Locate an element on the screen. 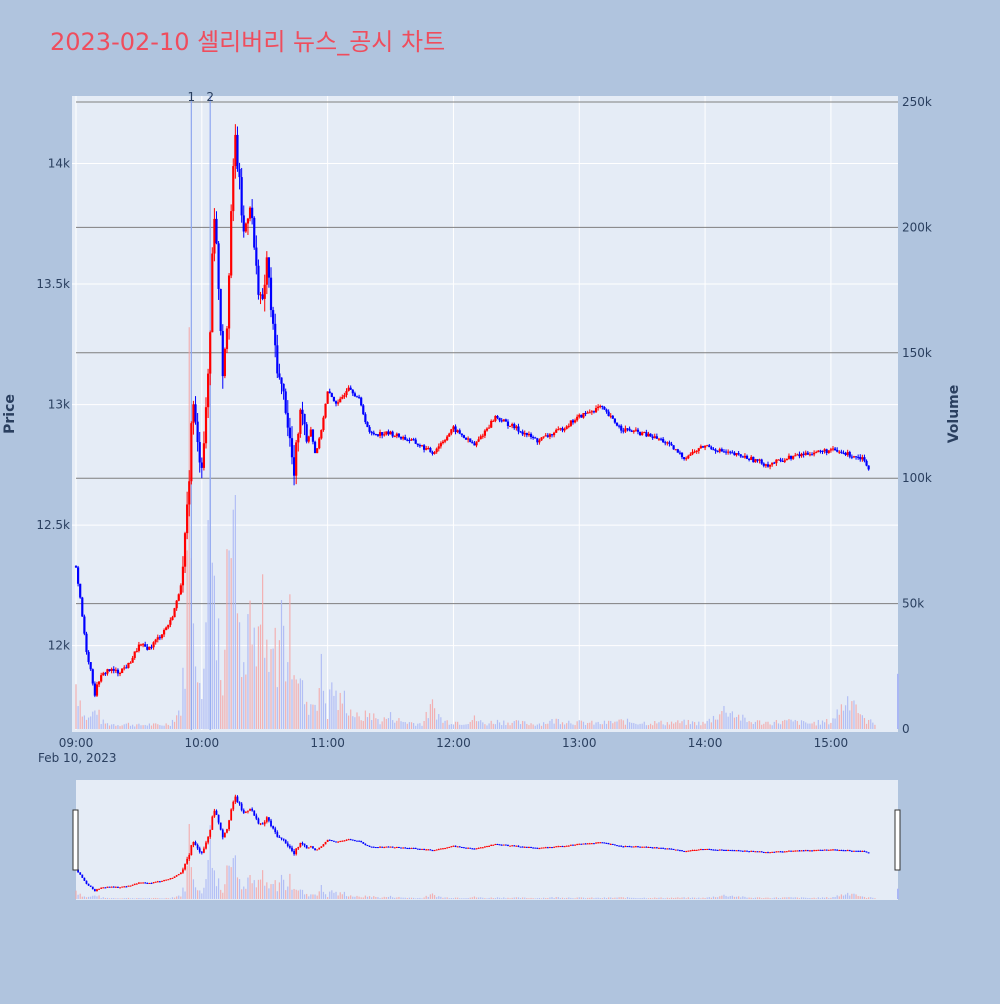  range-slider-right-handle is located at coordinates (897, 840).